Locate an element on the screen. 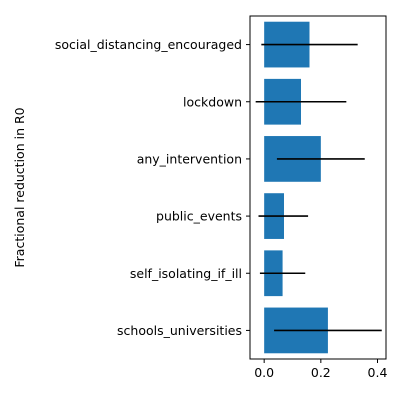 This screenshot has width=400, height=400. y-tick-label-public_events: public_events is located at coordinates (199, 216).